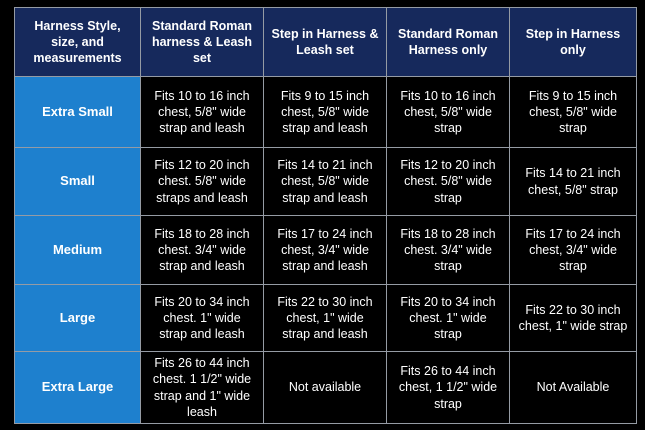  I want to click on size-label-cell: Extra Large, so click(77, 387).